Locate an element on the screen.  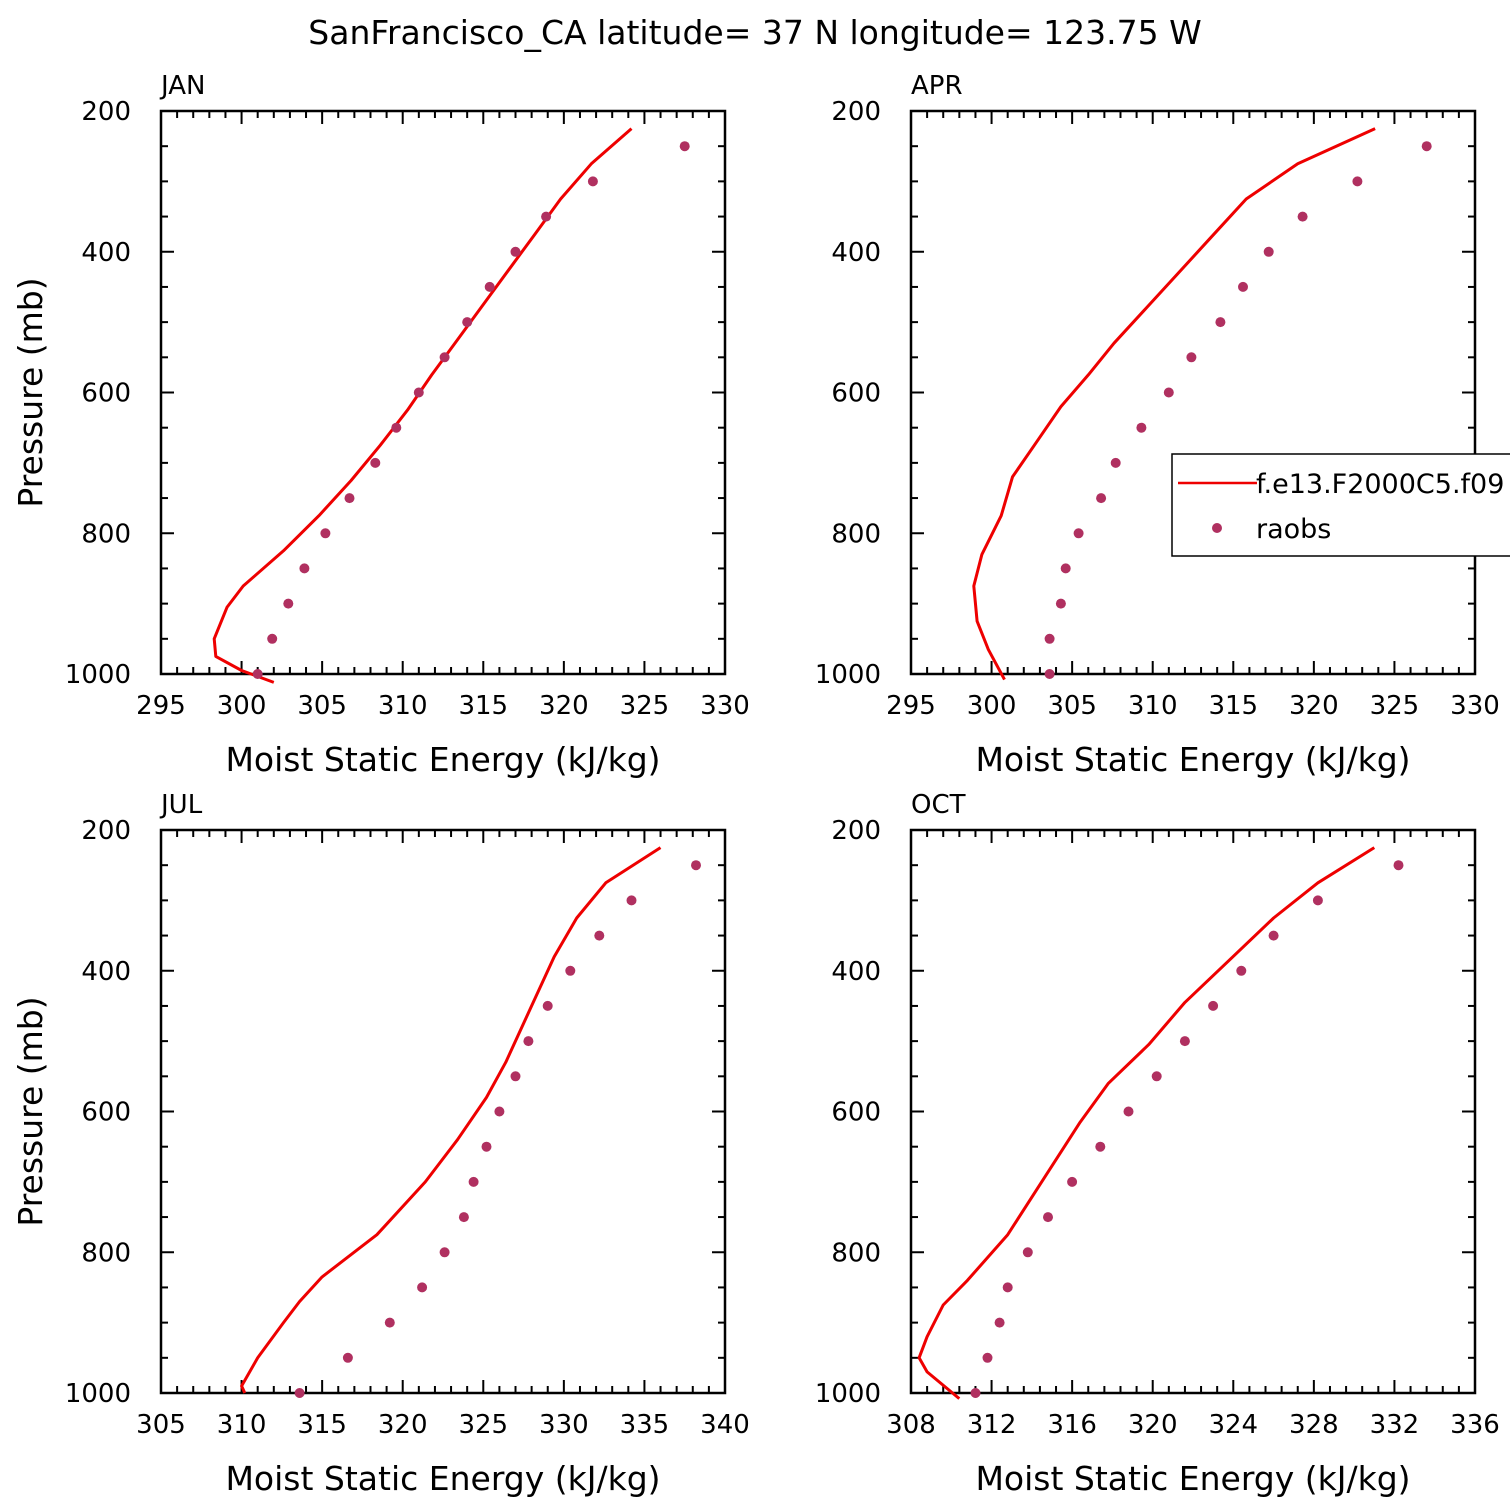
x-tick-label: 308 is located at coordinates (911, 1425).